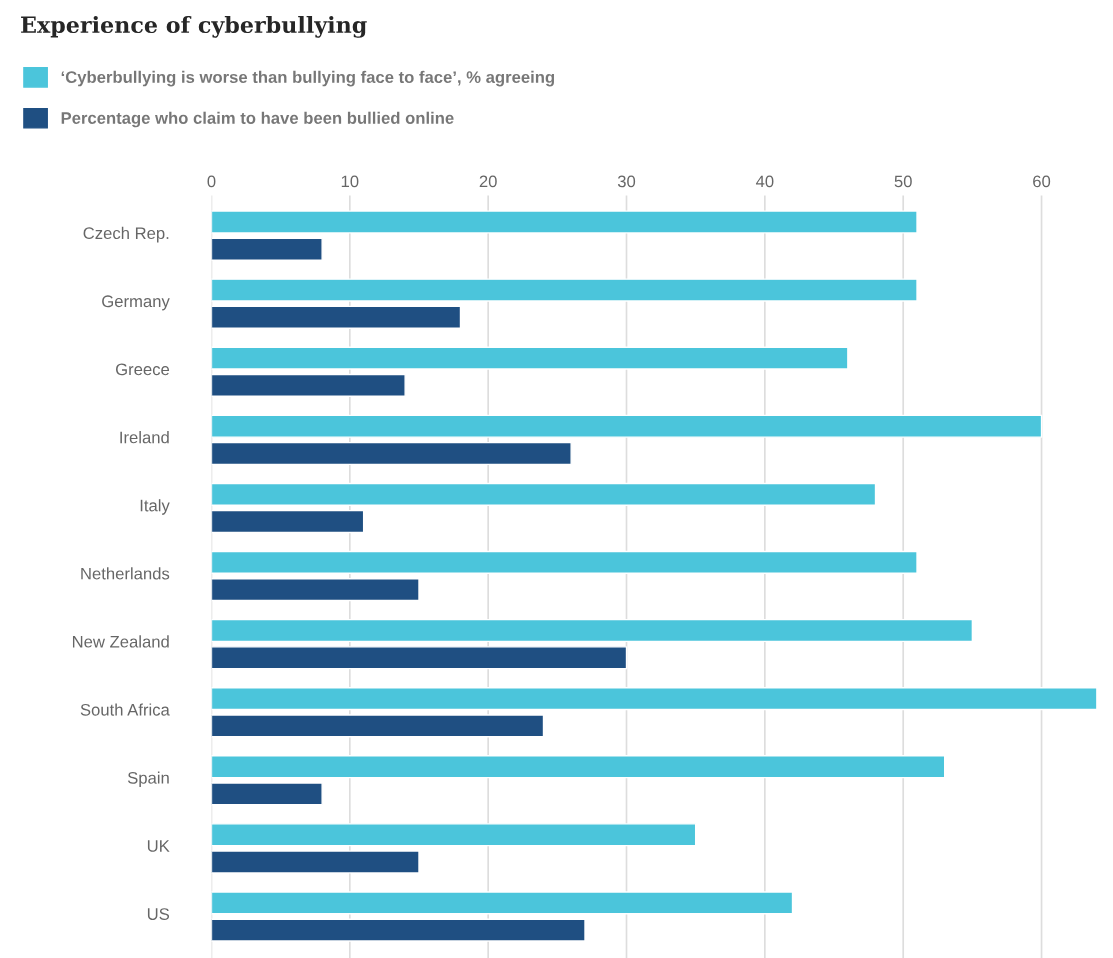 This screenshot has width=1113, height=958. What do you see at coordinates (488, 181) in the screenshot?
I see `x-tick-label: 20` at bounding box center [488, 181].